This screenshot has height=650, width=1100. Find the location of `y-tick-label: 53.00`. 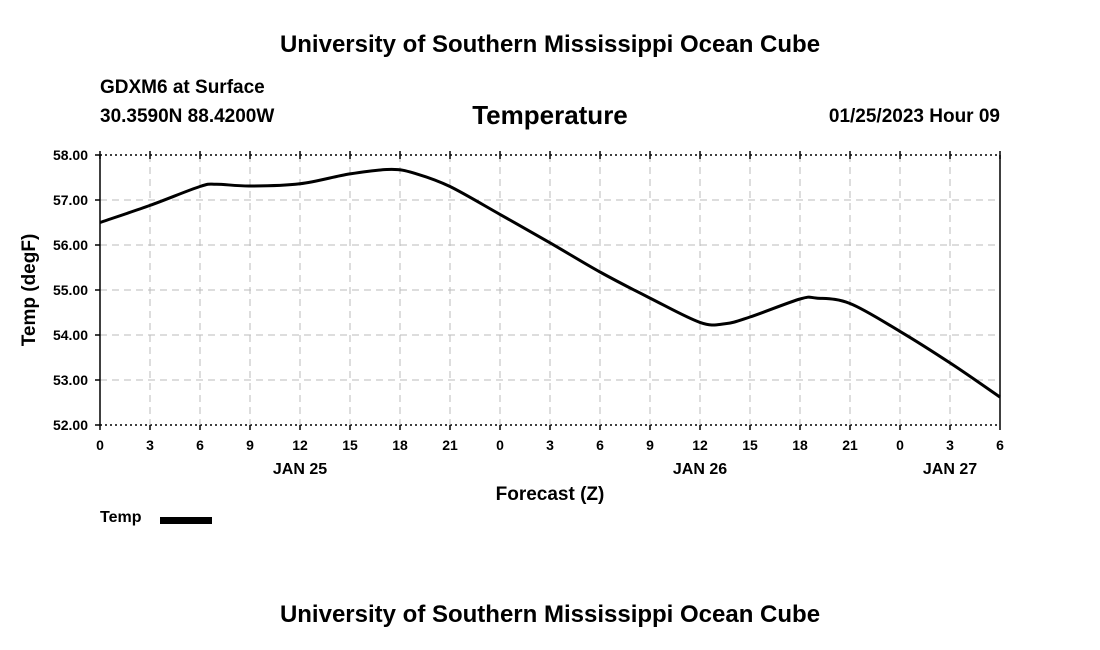

y-tick-label: 53.00 is located at coordinates (70, 380).